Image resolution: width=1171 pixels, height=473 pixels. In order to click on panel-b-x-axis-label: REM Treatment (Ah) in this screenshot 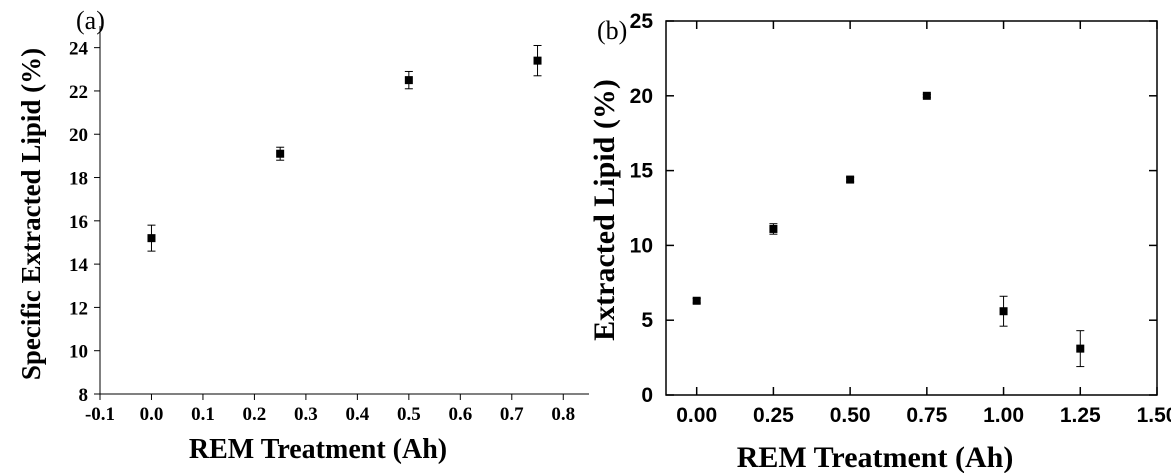, I will do `click(875, 457)`.